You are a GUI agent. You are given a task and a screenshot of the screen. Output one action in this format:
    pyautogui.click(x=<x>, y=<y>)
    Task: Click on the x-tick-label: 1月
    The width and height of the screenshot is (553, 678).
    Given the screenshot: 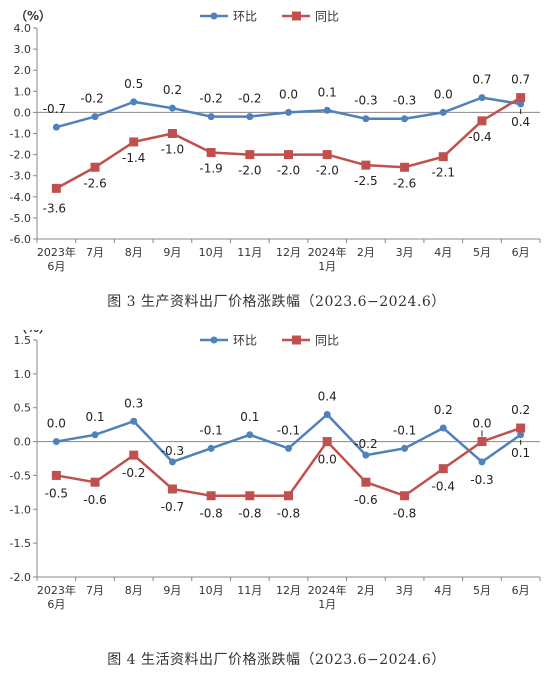 What is the action you would take?
    pyautogui.click(x=327, y=266)
    